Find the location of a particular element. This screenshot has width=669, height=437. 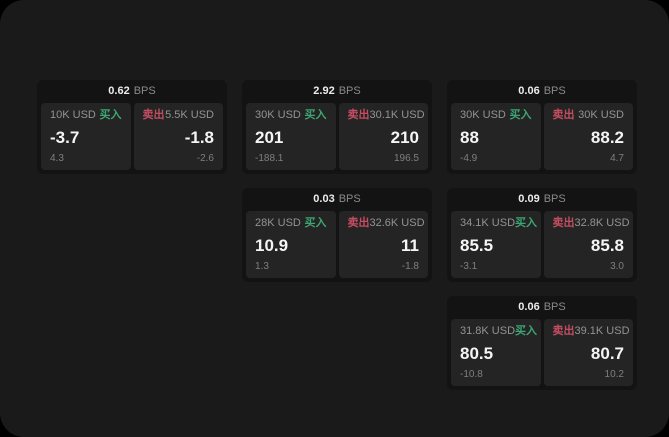

buy-quote-tile: 31.8K USD 买入 80.5 -10.8 is located at coordinates (496, 352).